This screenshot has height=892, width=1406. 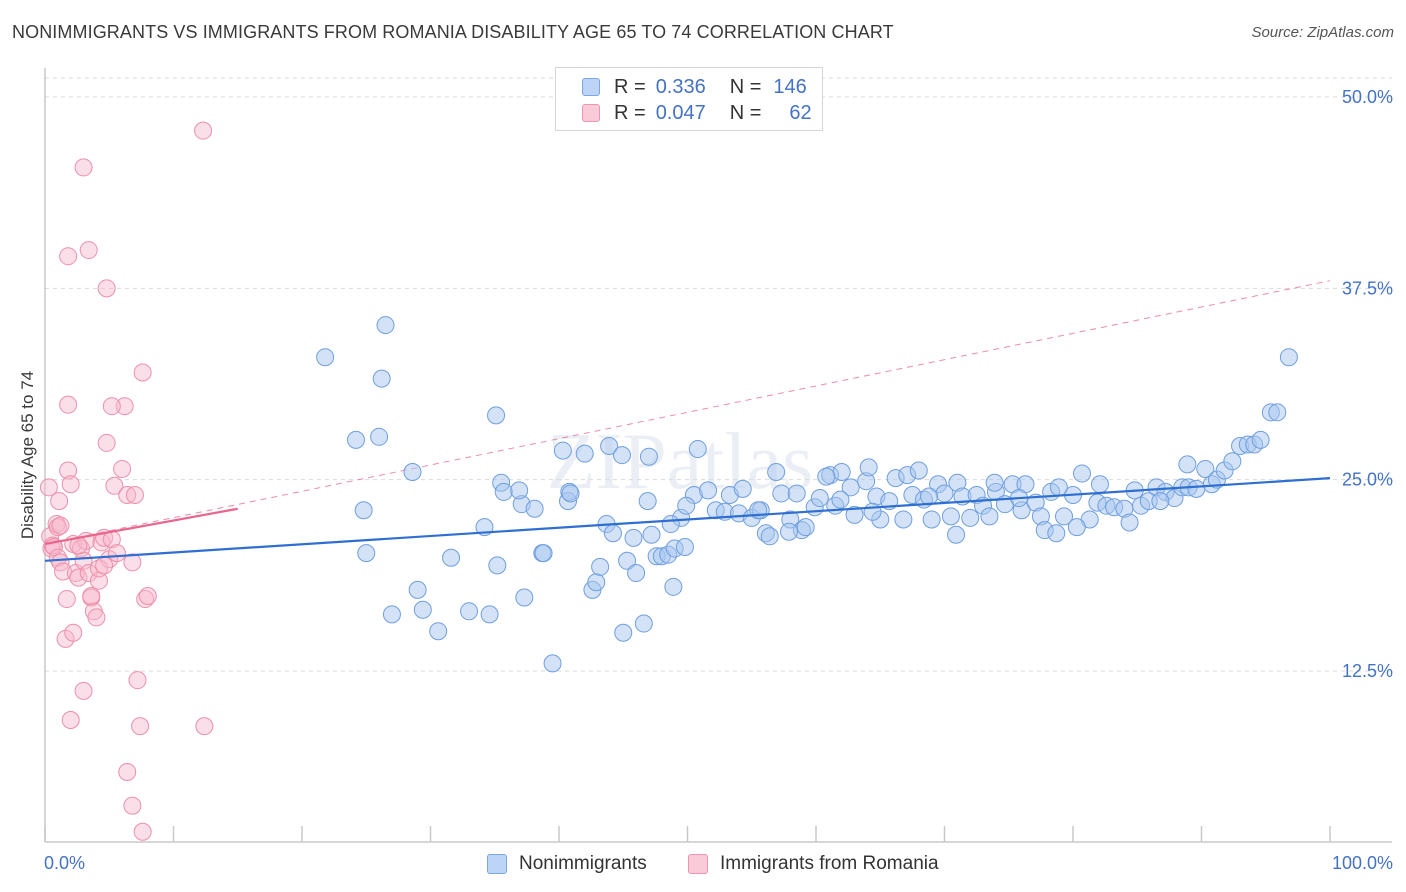 I want to click on legend-item-immigrants-romania: Immigrants from Romania, so click(x=813, y=864).